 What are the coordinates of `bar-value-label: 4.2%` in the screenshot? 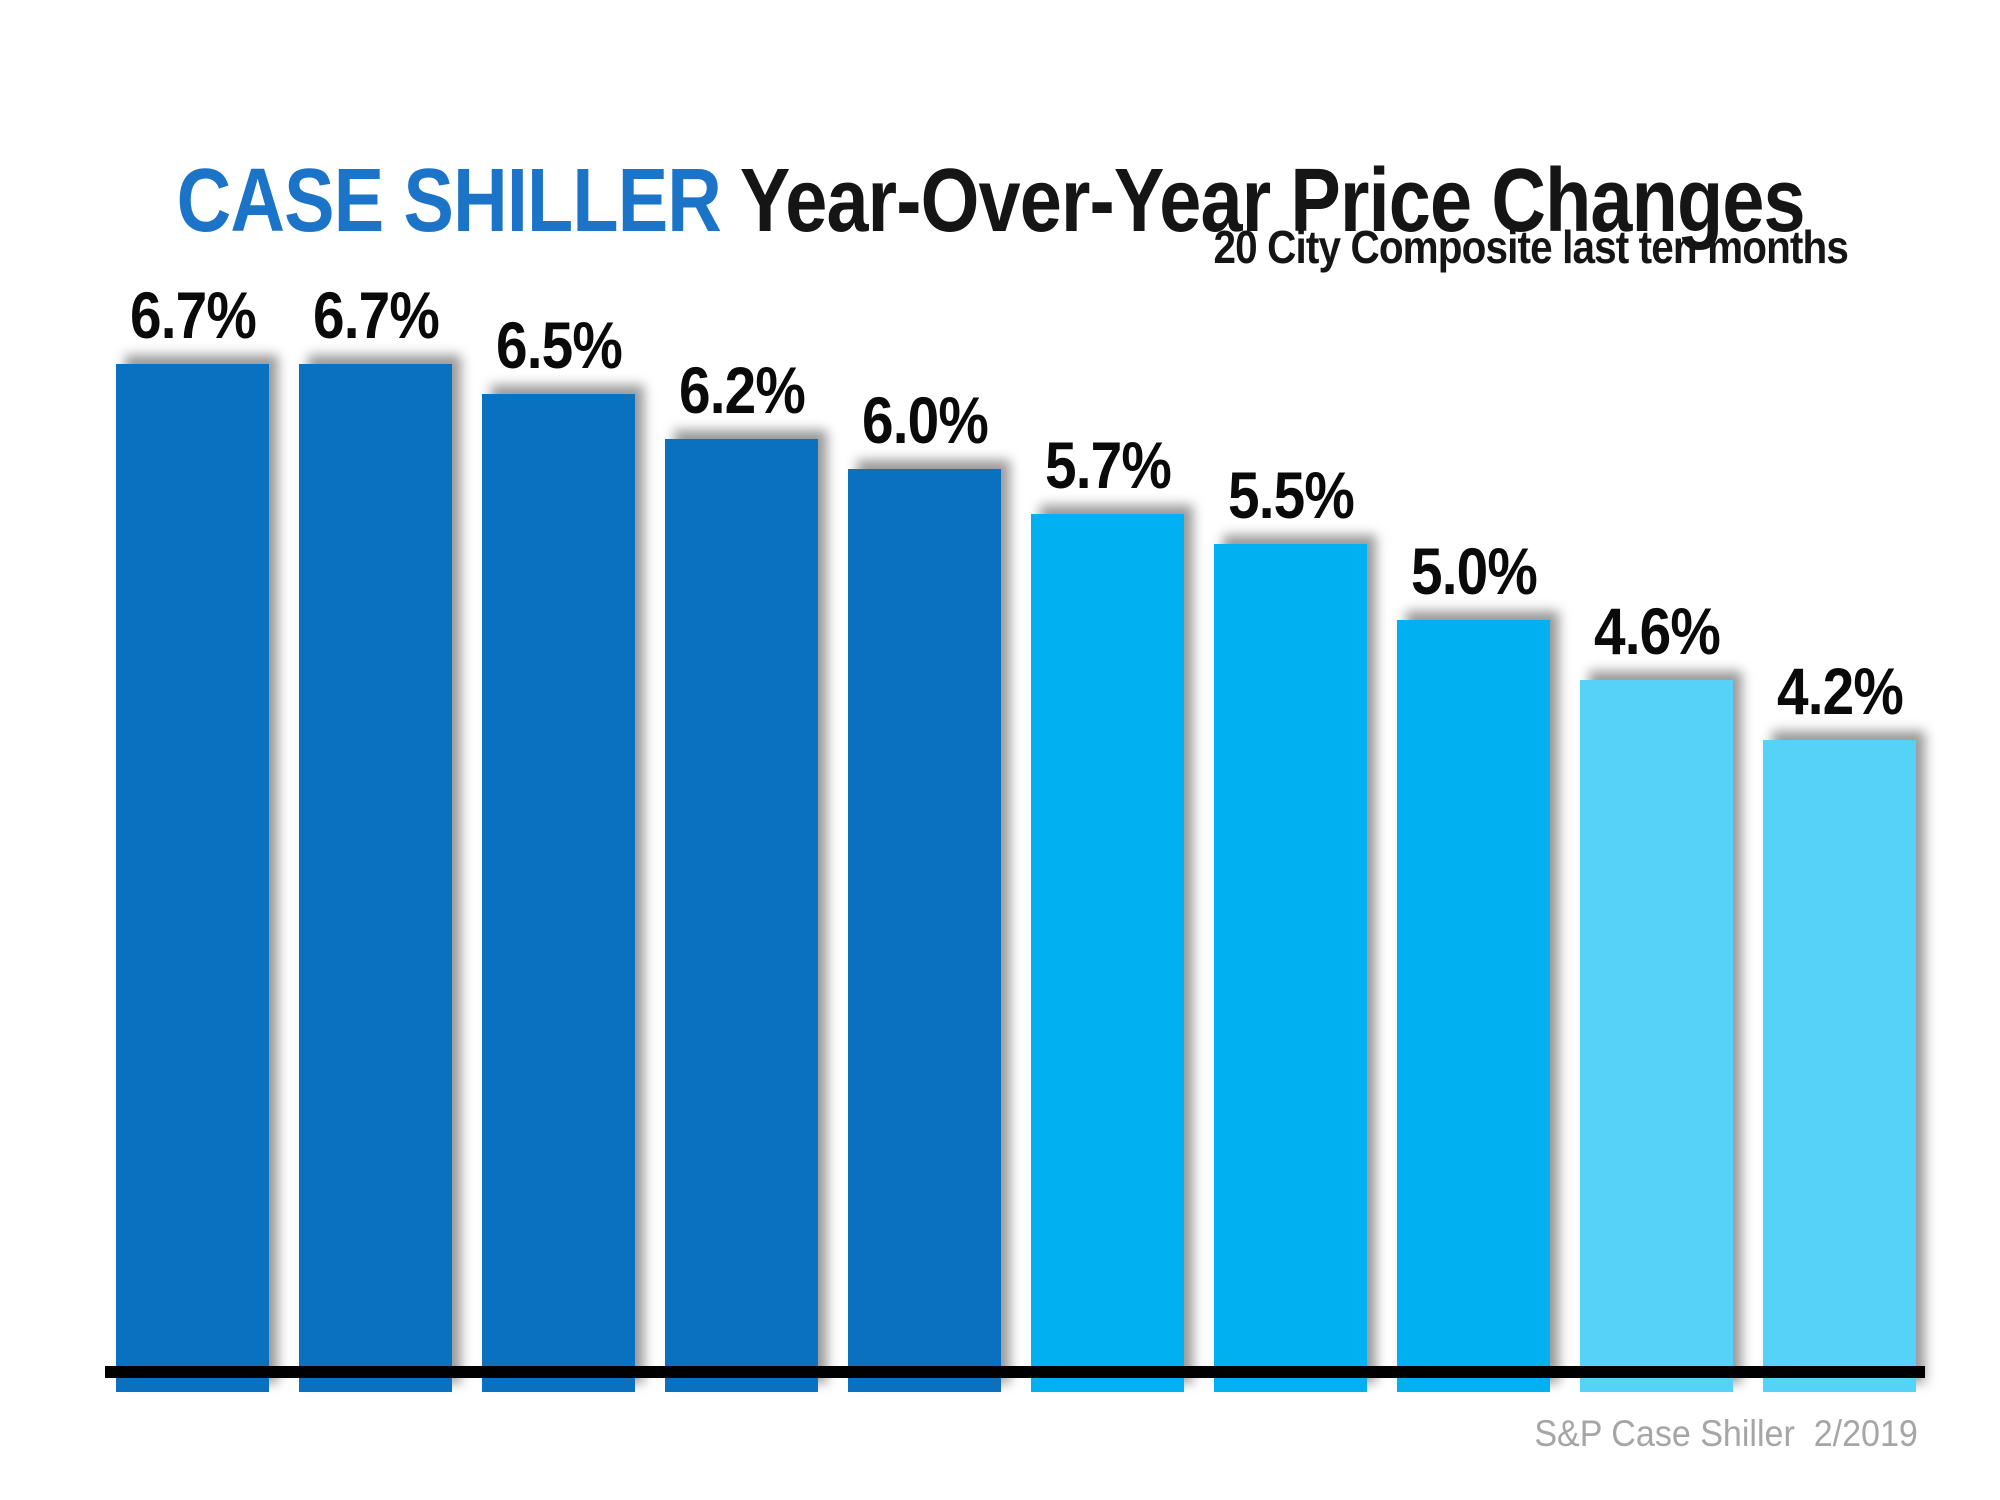 It's located at (1840, 691).